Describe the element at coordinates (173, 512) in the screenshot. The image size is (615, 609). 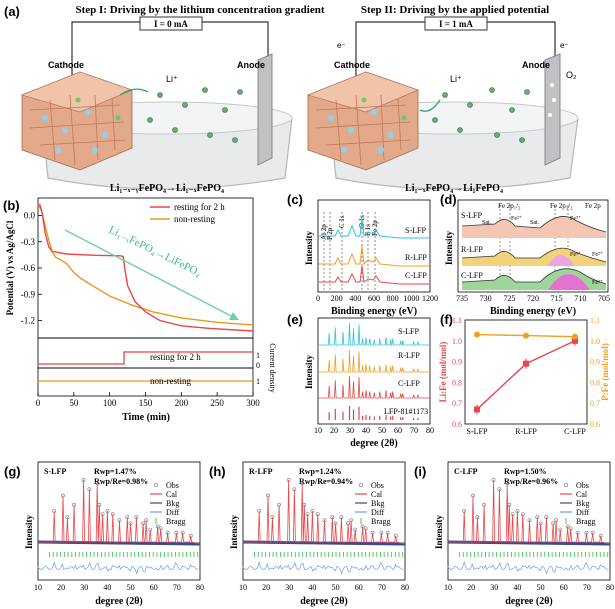
I see `panel-g-legend-label: Diff` at that location.